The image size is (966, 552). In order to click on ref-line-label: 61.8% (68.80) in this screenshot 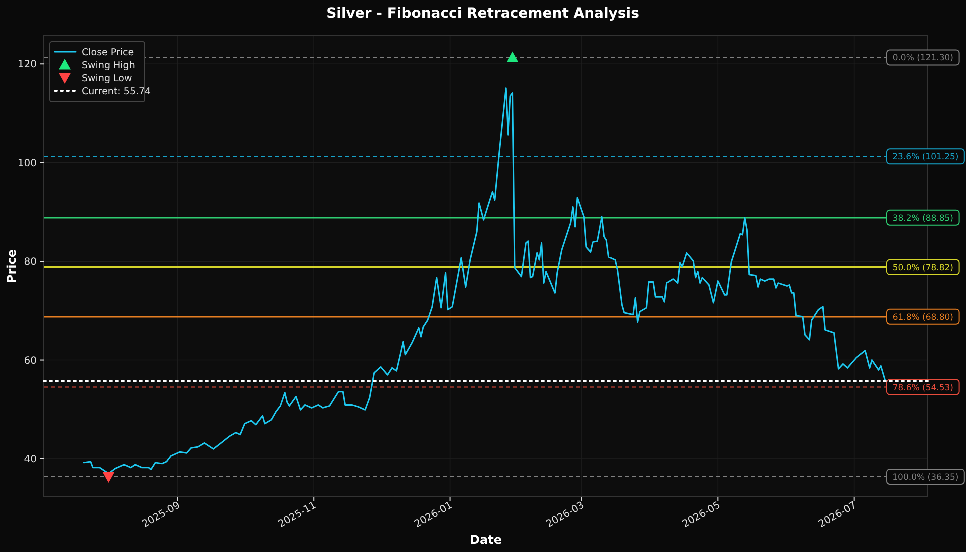, I will do `click(923, 317)`.